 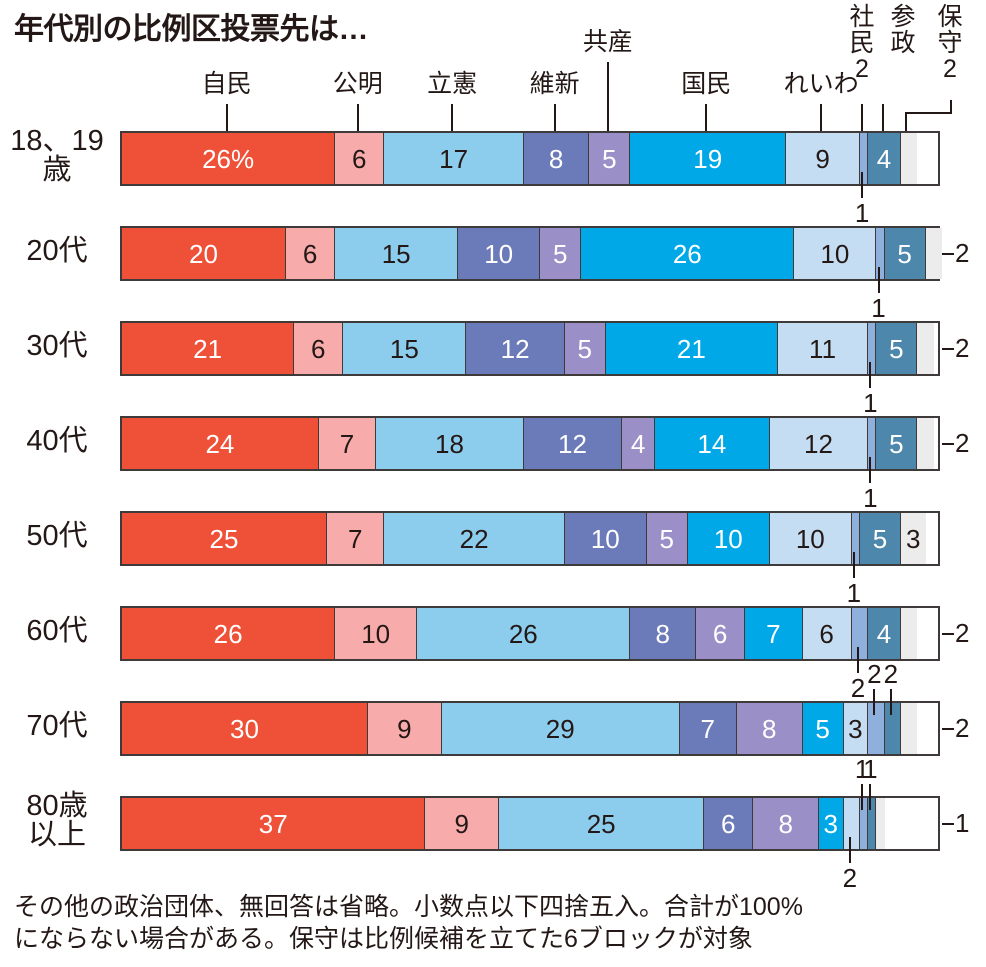 What do you see at coordinates (524, 633) in the screenshot?
I see `bar-segment-rikken: 26` at bounding box center [524, 633].